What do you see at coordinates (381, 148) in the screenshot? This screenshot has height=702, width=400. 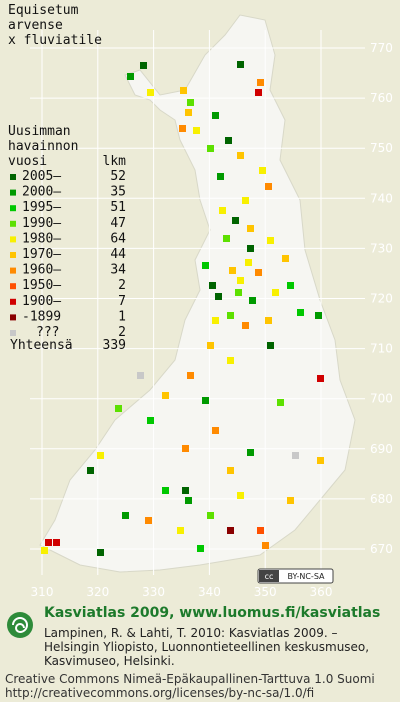 I see `grid-label: 750` at bounding box center [381, 148].